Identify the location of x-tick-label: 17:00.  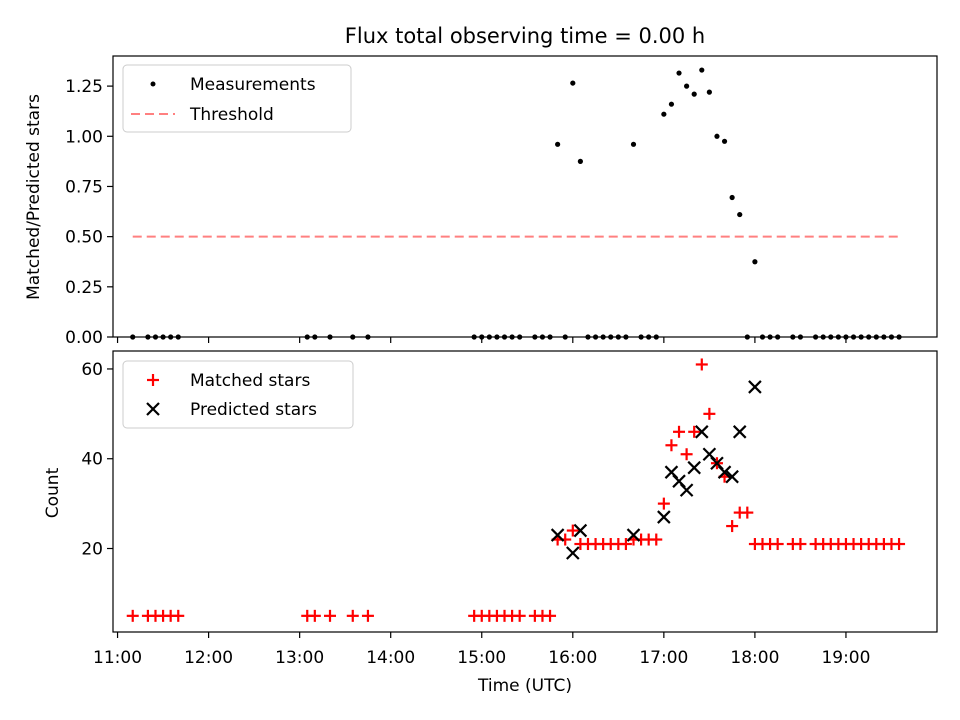
(663, 658).